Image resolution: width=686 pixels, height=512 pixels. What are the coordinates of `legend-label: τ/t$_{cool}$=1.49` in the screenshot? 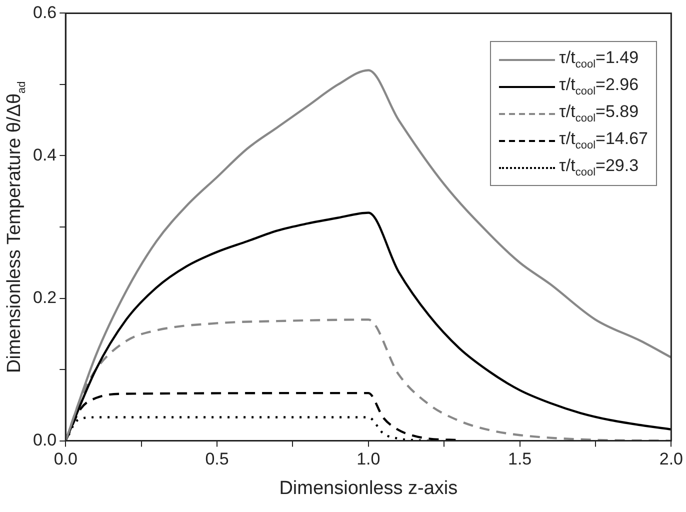 It's located at (599, 59).